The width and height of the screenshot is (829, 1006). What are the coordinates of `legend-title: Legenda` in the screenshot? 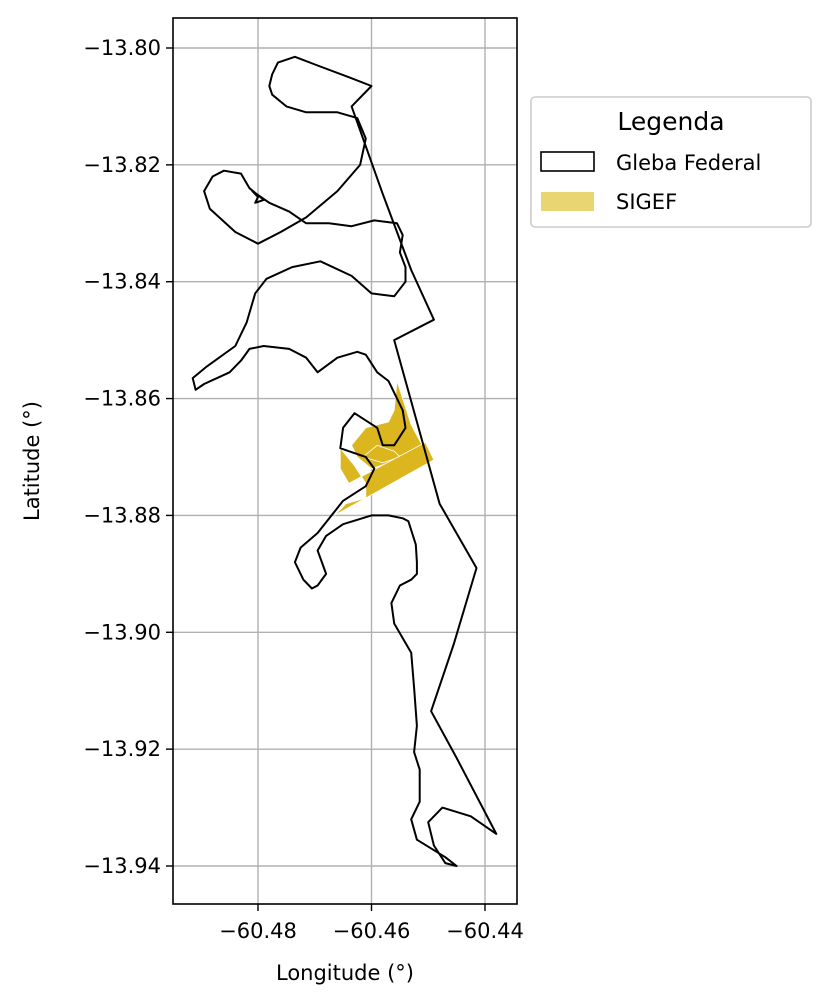 It's located at (670, 121).